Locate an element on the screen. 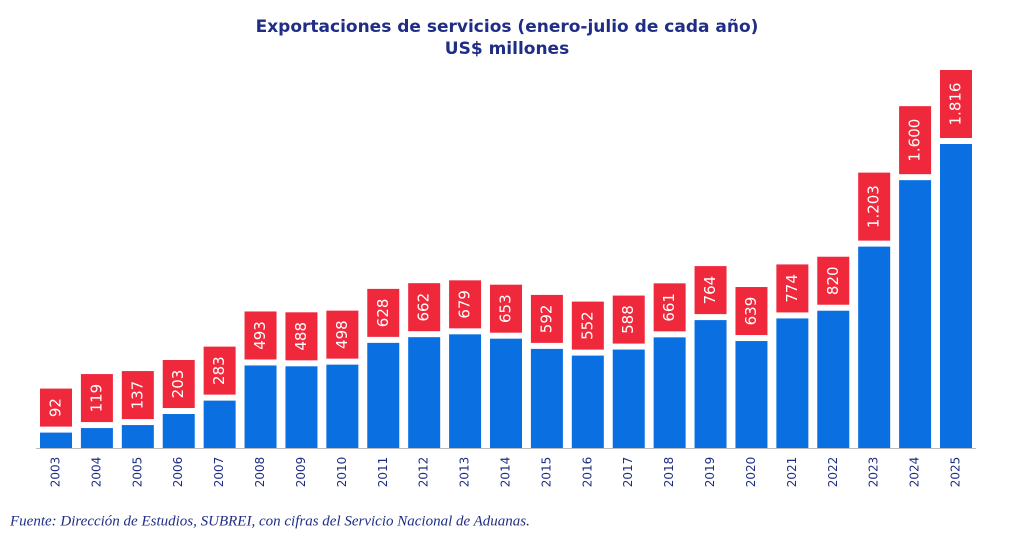 The image size is (1024, 551). x-tick-label: 2025 is located at coordinates (956, 472).